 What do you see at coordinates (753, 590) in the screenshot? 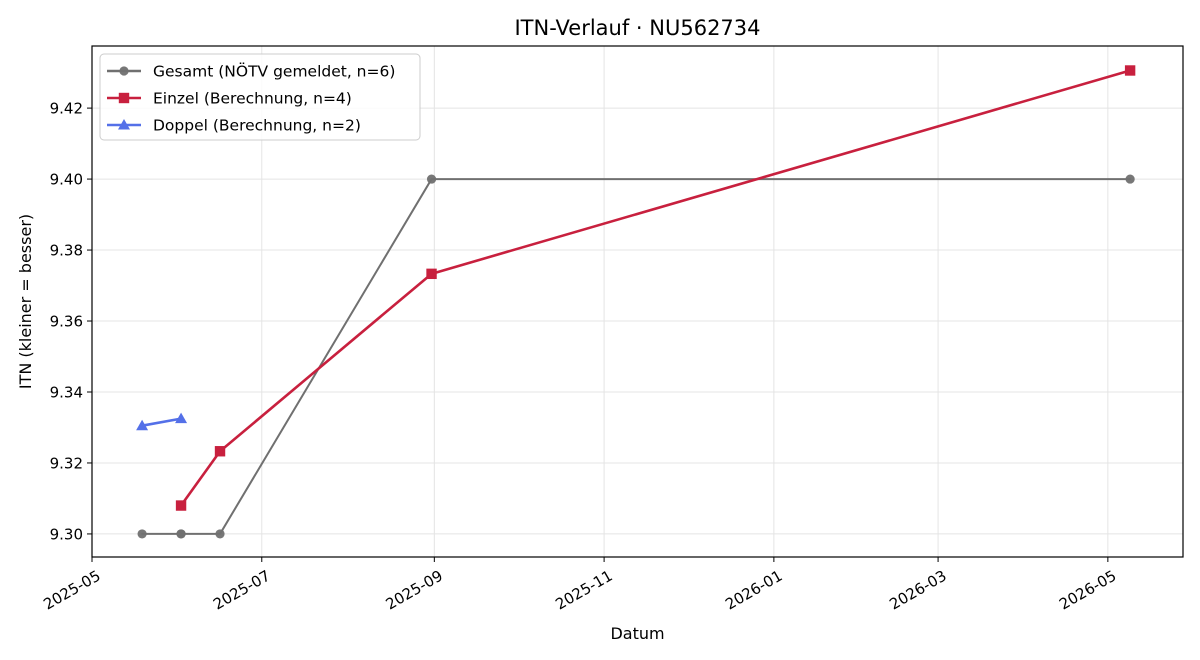
I see `x-tick-label: 2026-01` at bounding box center [753, 590].